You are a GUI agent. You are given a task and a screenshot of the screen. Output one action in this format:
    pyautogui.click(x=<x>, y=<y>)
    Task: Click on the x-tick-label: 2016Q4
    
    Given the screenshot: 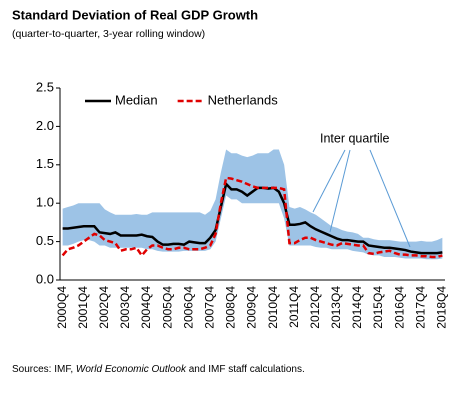 What is the action you would take?
    pyautogui.click(x=399, y=307)
    